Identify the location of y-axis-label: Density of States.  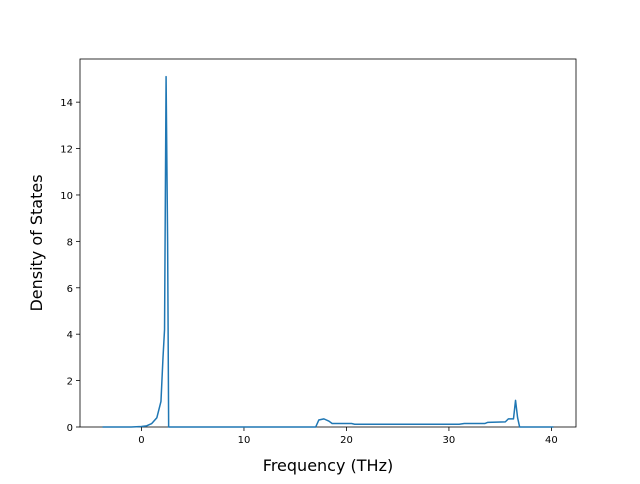
(36, 242).